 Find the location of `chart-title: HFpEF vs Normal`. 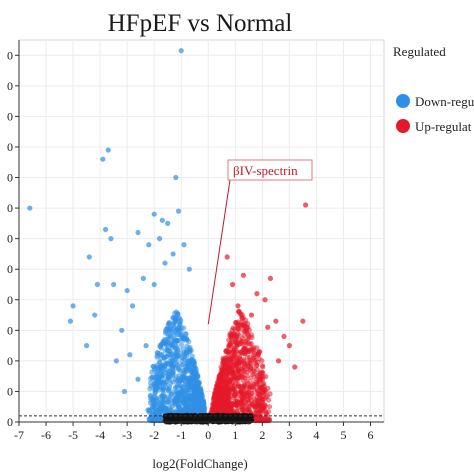

chart-title: HFpEF vs Normal is located at coordinates (200, 23).